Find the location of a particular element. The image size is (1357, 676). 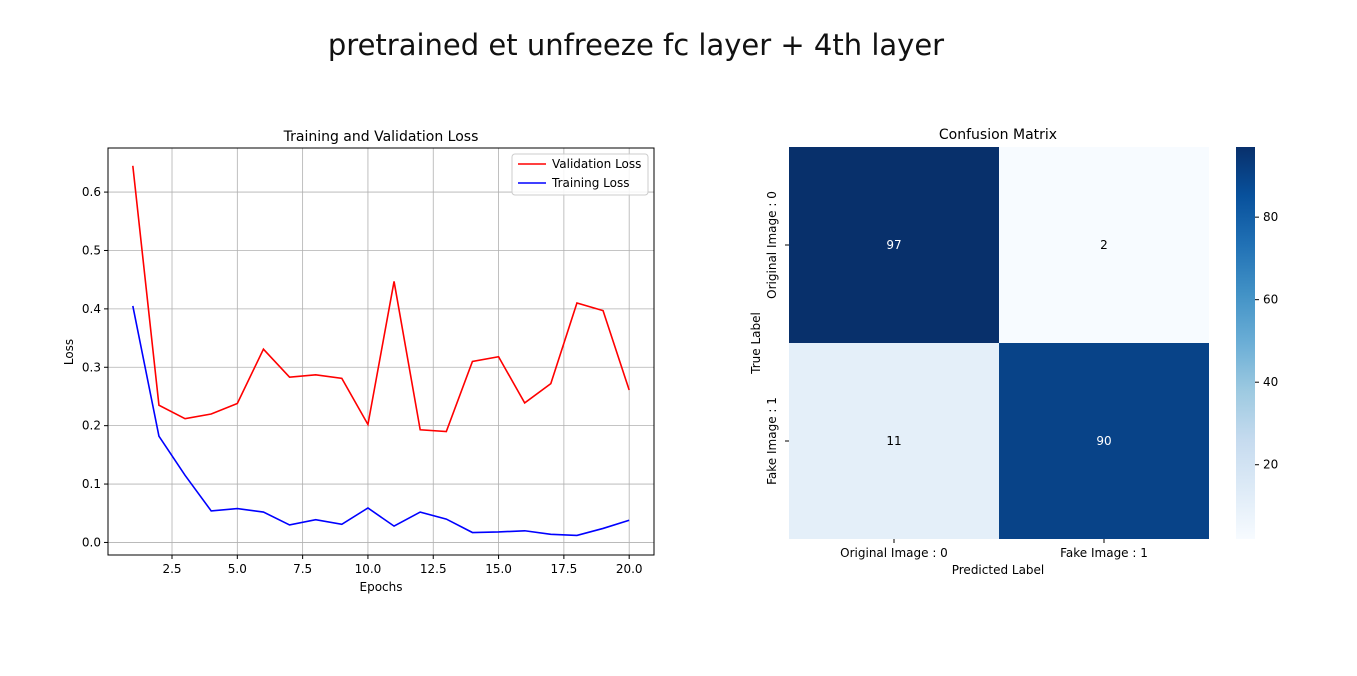

y-tick-label: 0.1 is located at coordinates (91, 484).